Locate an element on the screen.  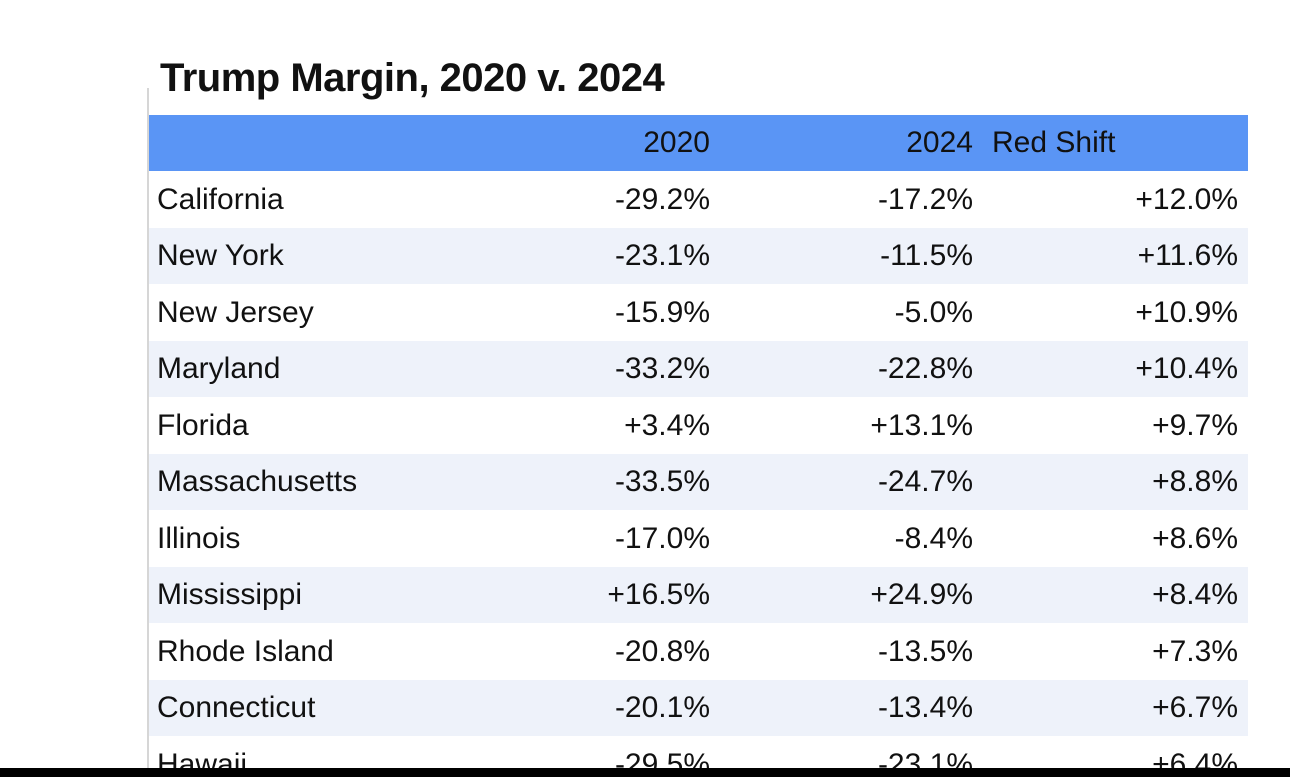
table-row: Mississippi +16.5% +24.9% +8.4% is located at coordinates (698, 595).